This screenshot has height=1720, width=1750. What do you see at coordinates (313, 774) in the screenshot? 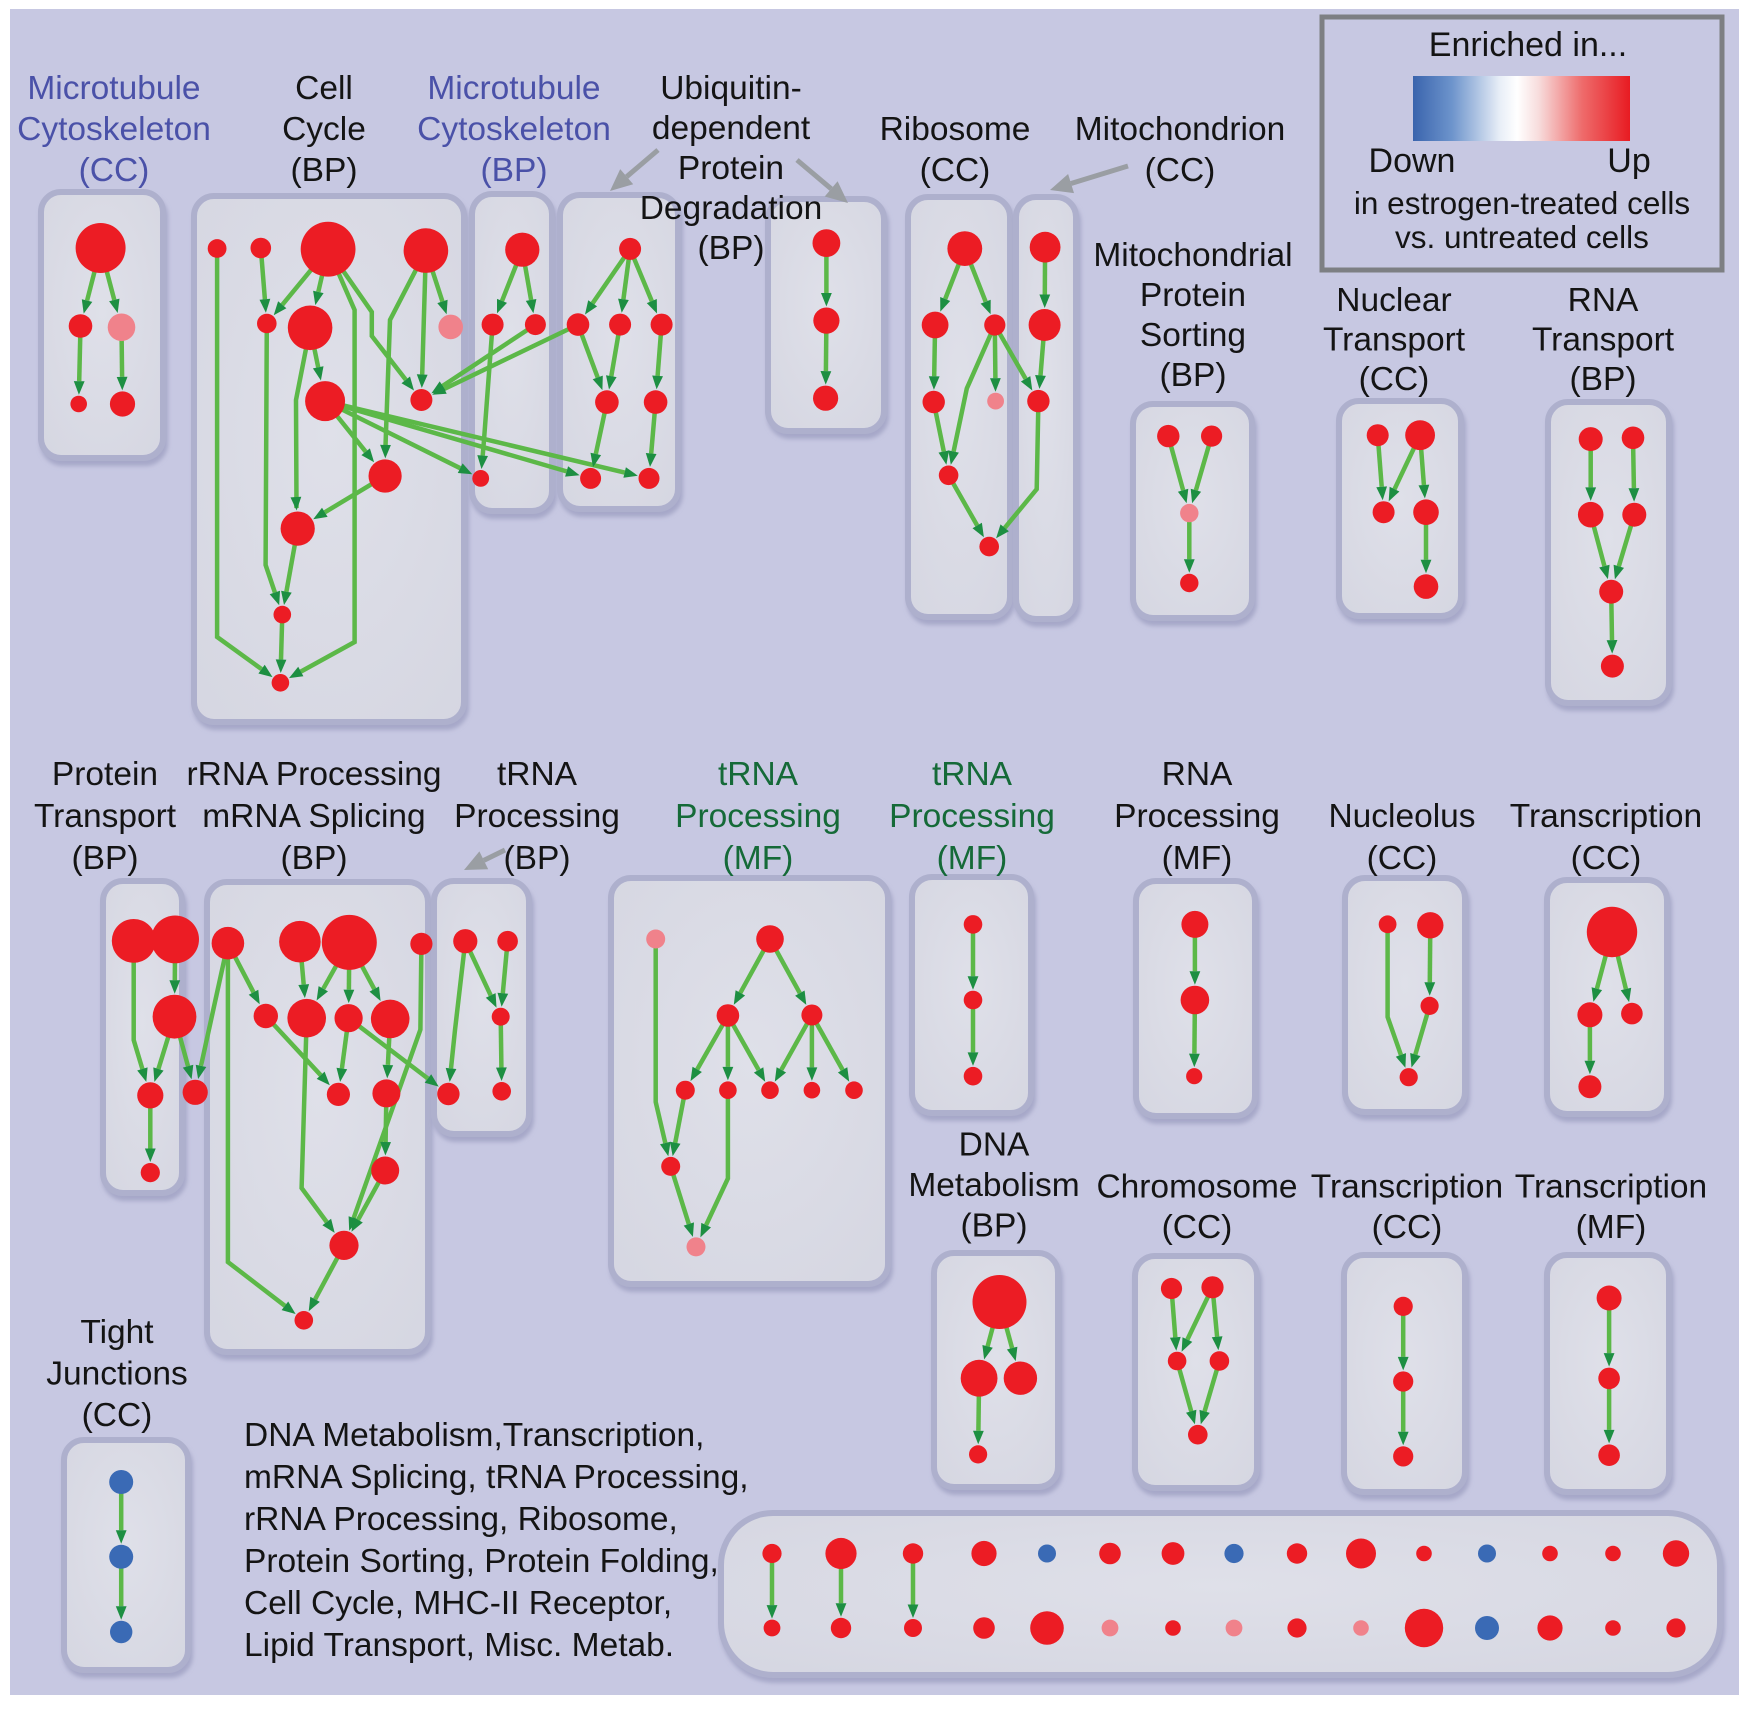
I see `svg-text: rRNA Processing` at bounding box center [313, 774].